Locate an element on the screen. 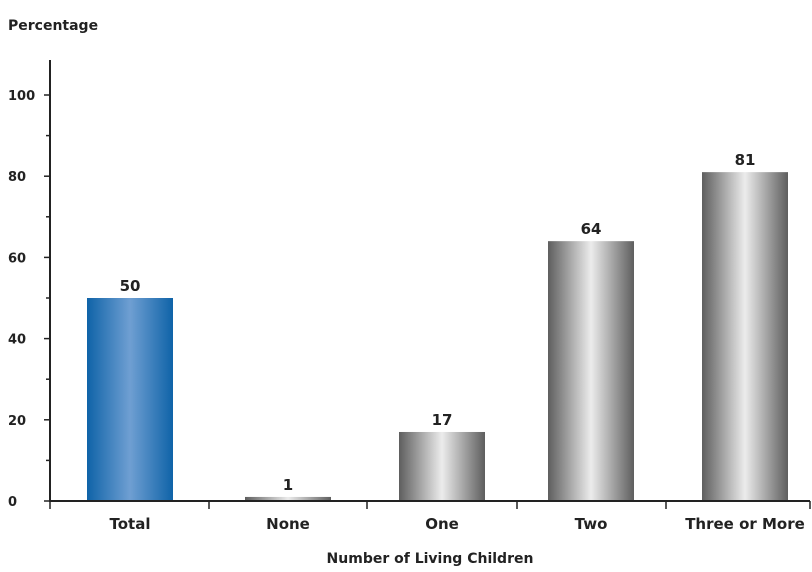  bar-one is located at coordinates (442, 466).